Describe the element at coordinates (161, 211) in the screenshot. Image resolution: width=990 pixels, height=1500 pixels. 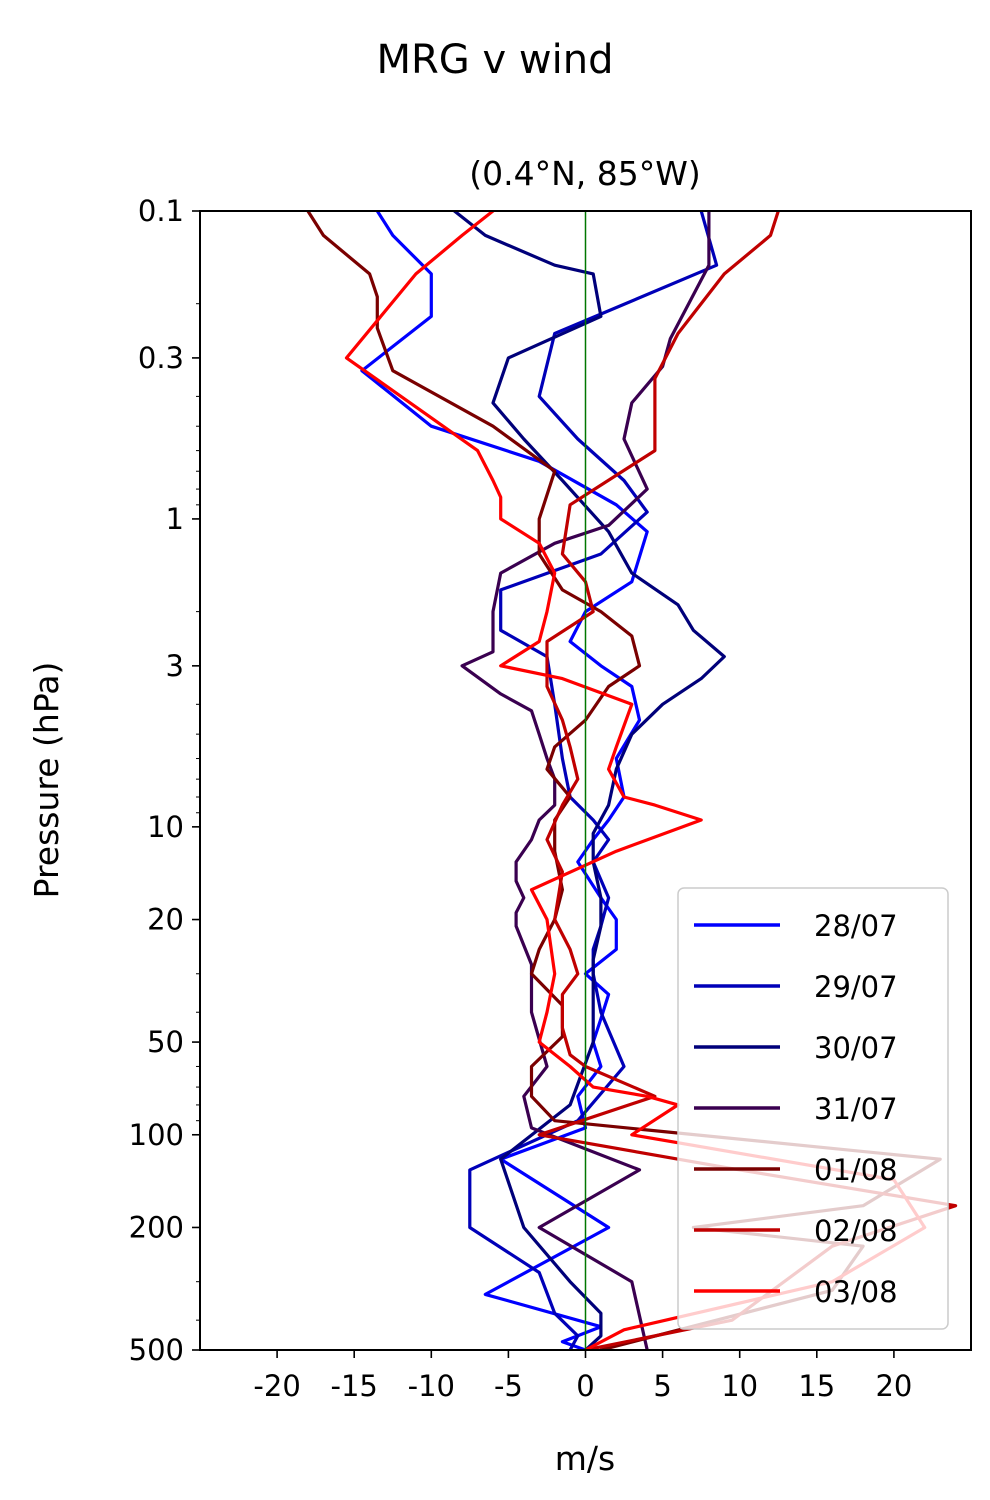
I see `y-tick-label: 0.1` at that location.